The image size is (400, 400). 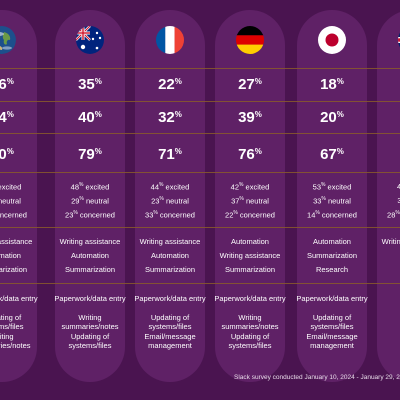 I want to click on sentiment-excited: 42% excited, so click(x=250, y=187).